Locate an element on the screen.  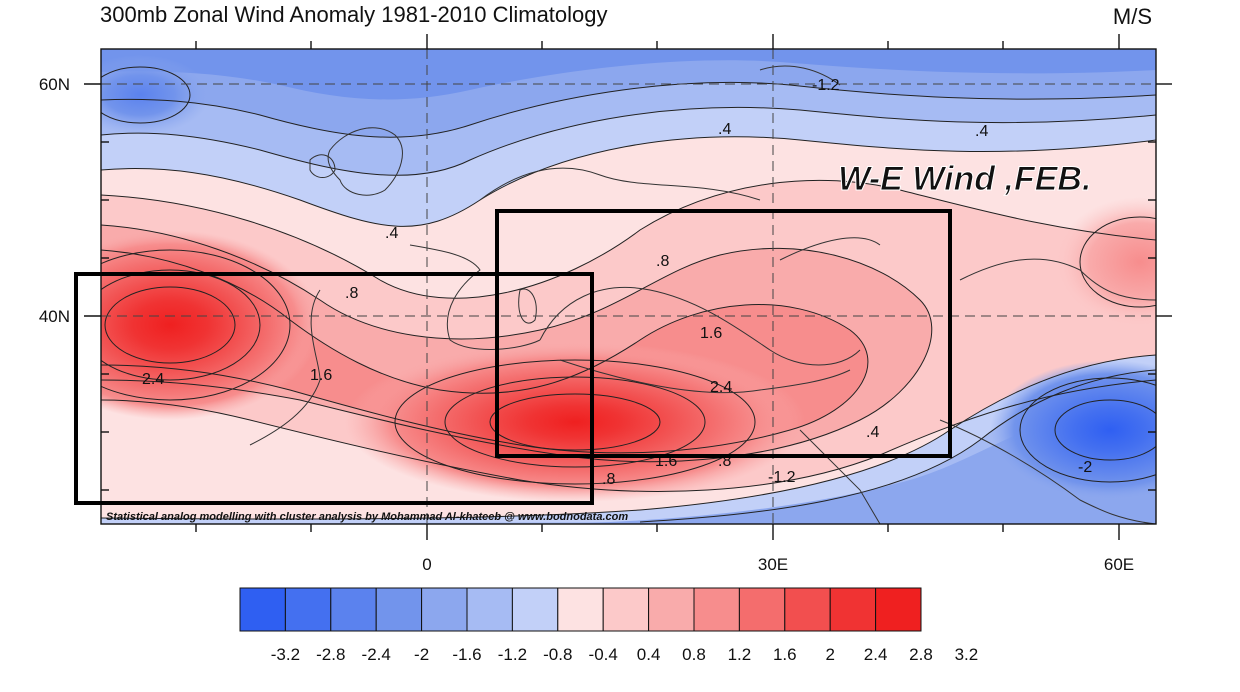
lon-label-0: 0 is located at coordinates (426, 564).